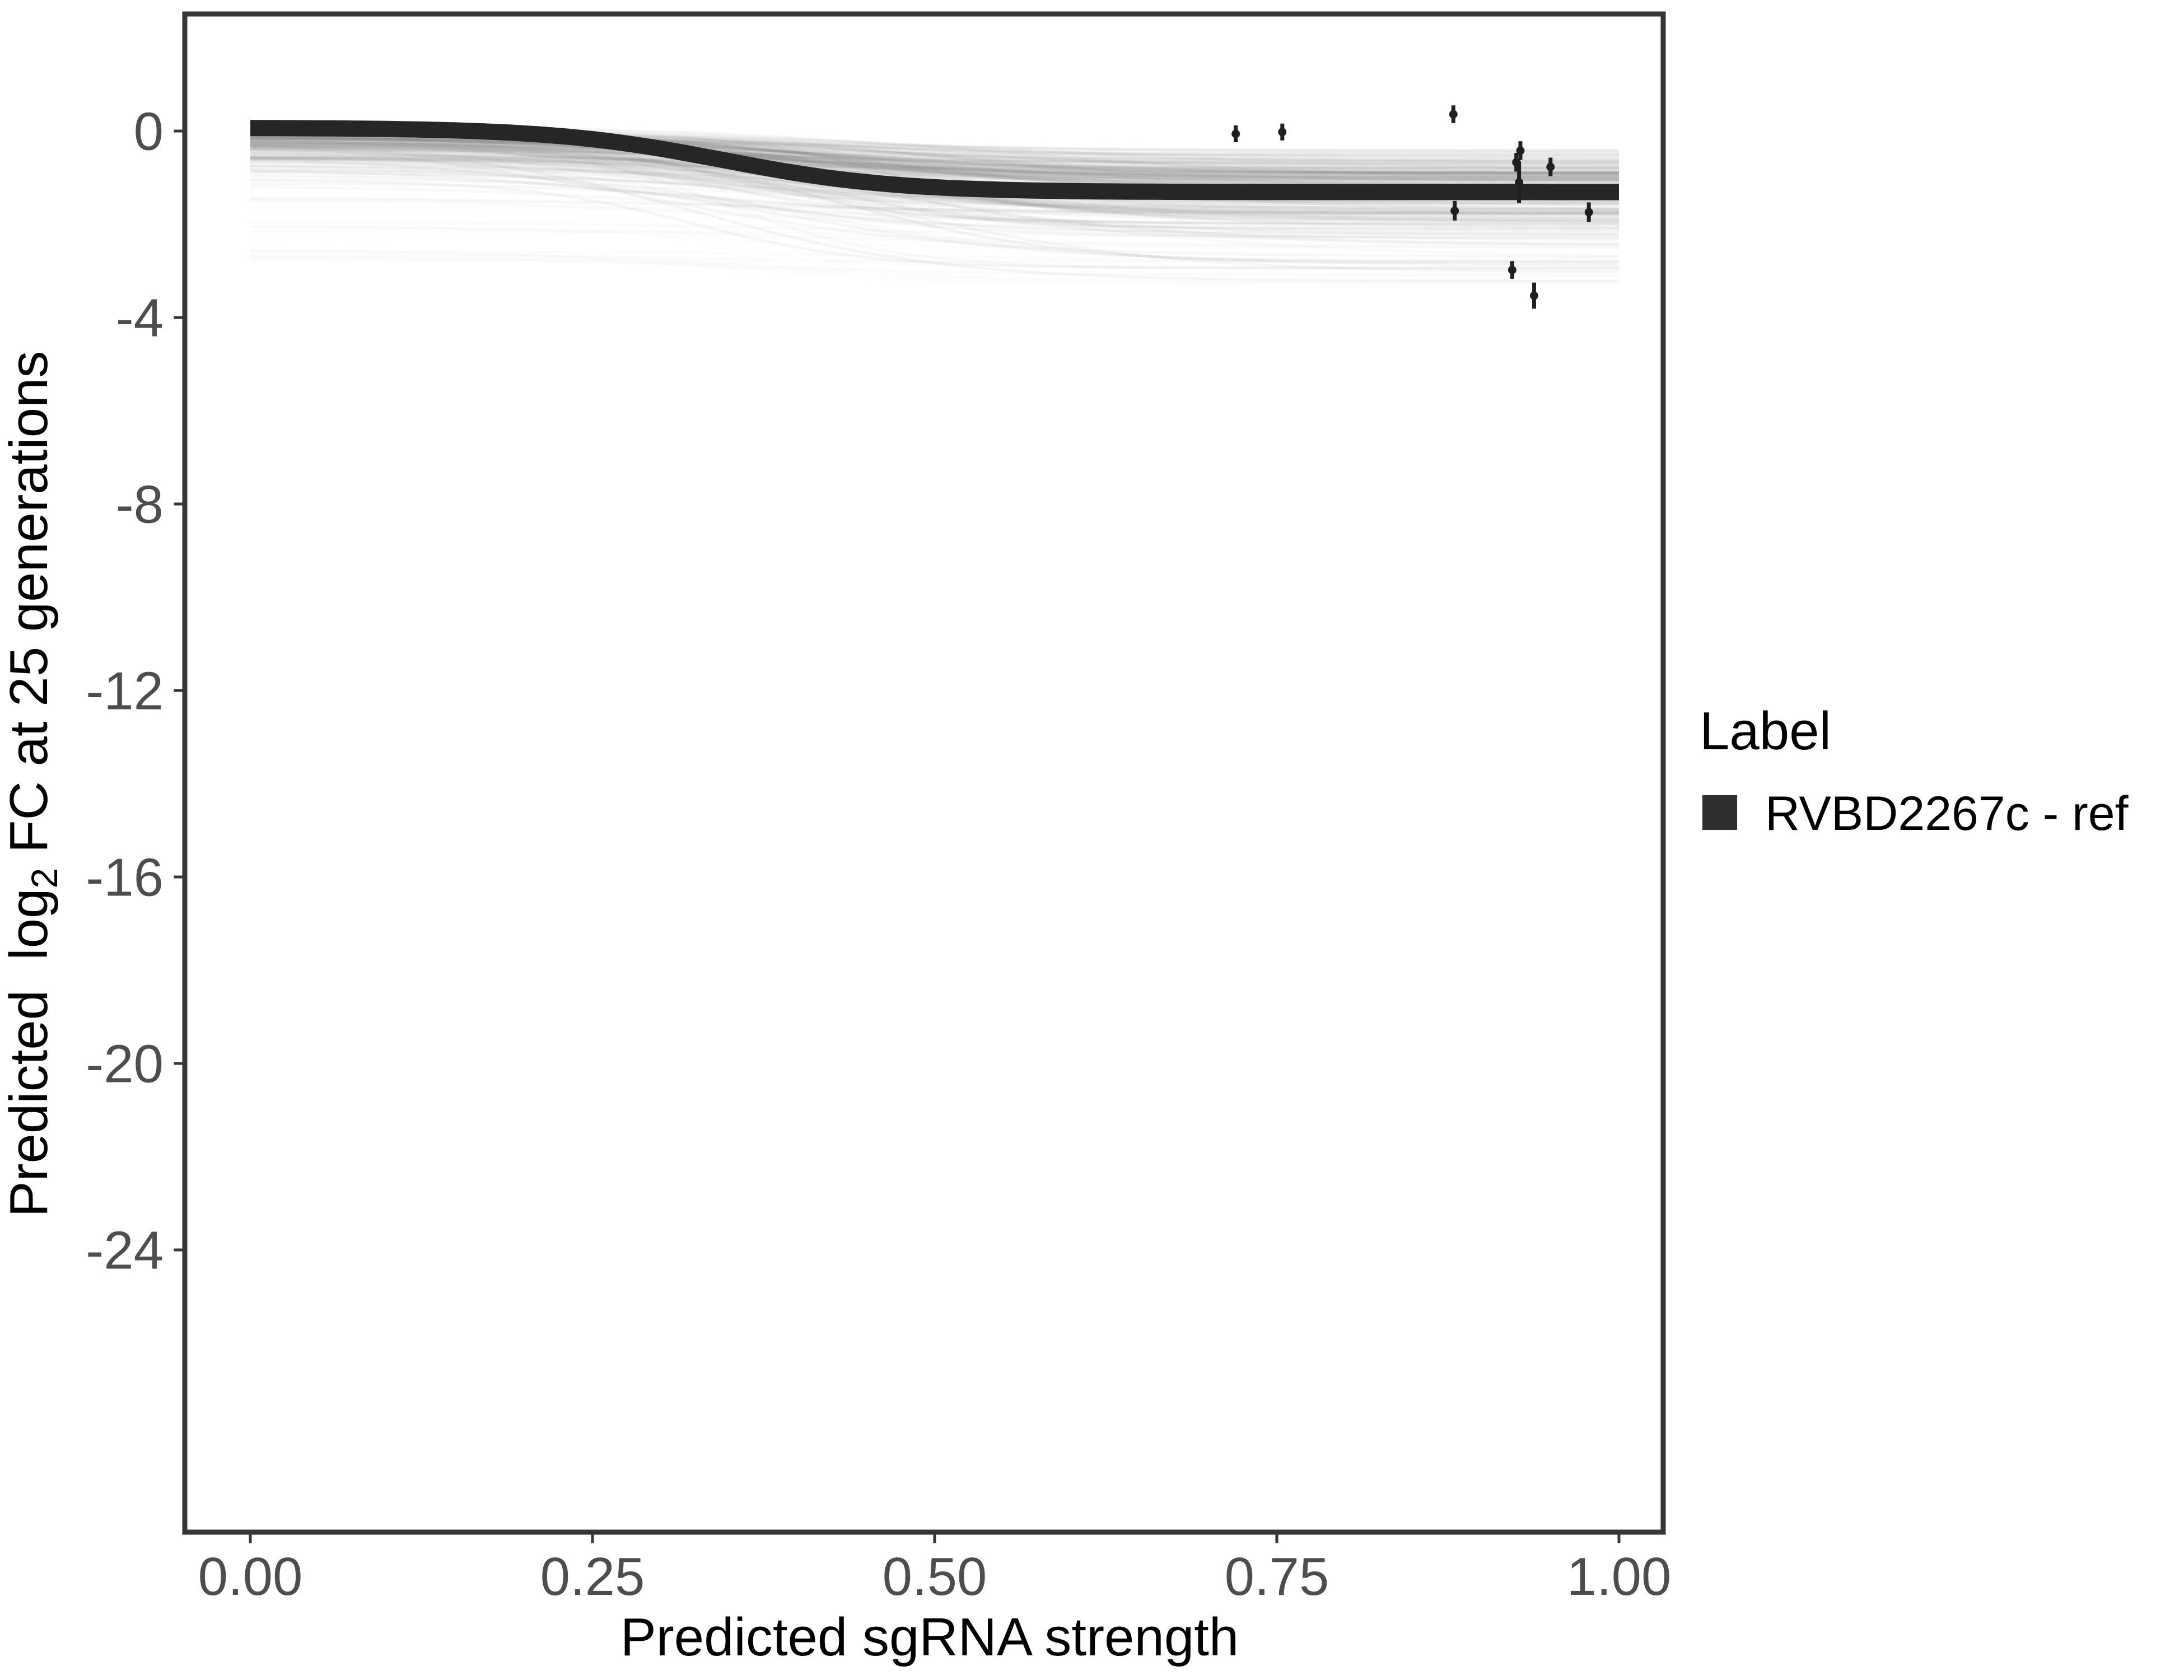 The image size is (2184, 1680). Describe the element at coordinates (140, 505) in the screenshot. I see `y-axis-tick-label: -8` at that location.